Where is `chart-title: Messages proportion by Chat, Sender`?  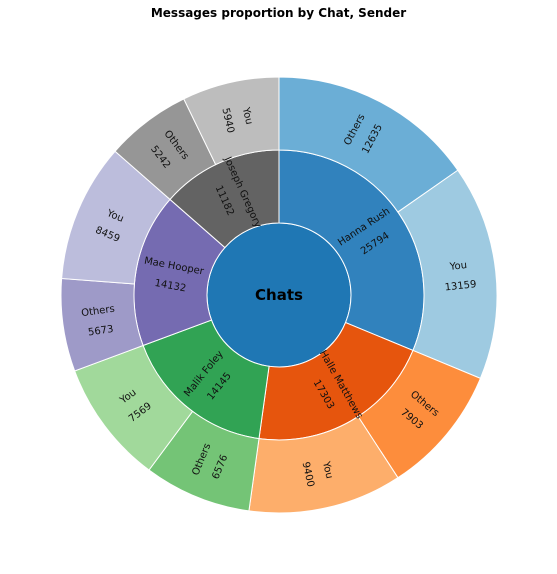 chart-title: Messages proportion by Chat, Sender is located at coordinates (278, 13).